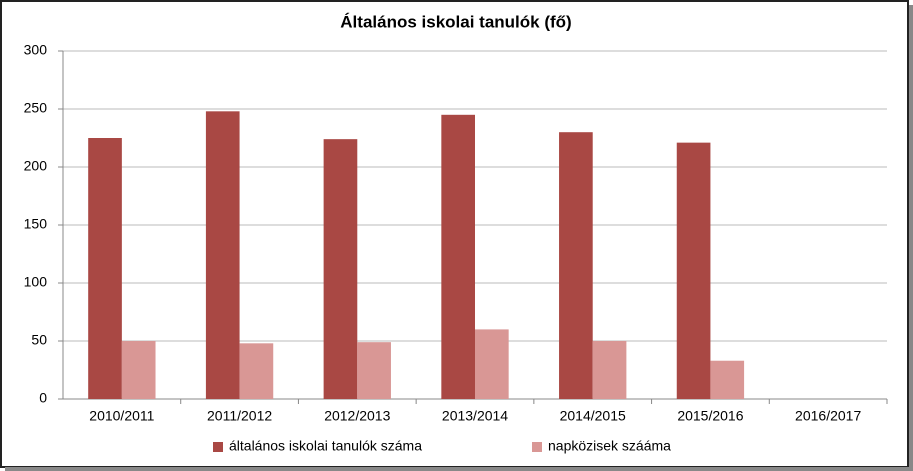 This screenshot has height=471, width=913. Describe the element at coordinates (43, 398) in the screenshot. I see `y-tick-label: 0` at that location.